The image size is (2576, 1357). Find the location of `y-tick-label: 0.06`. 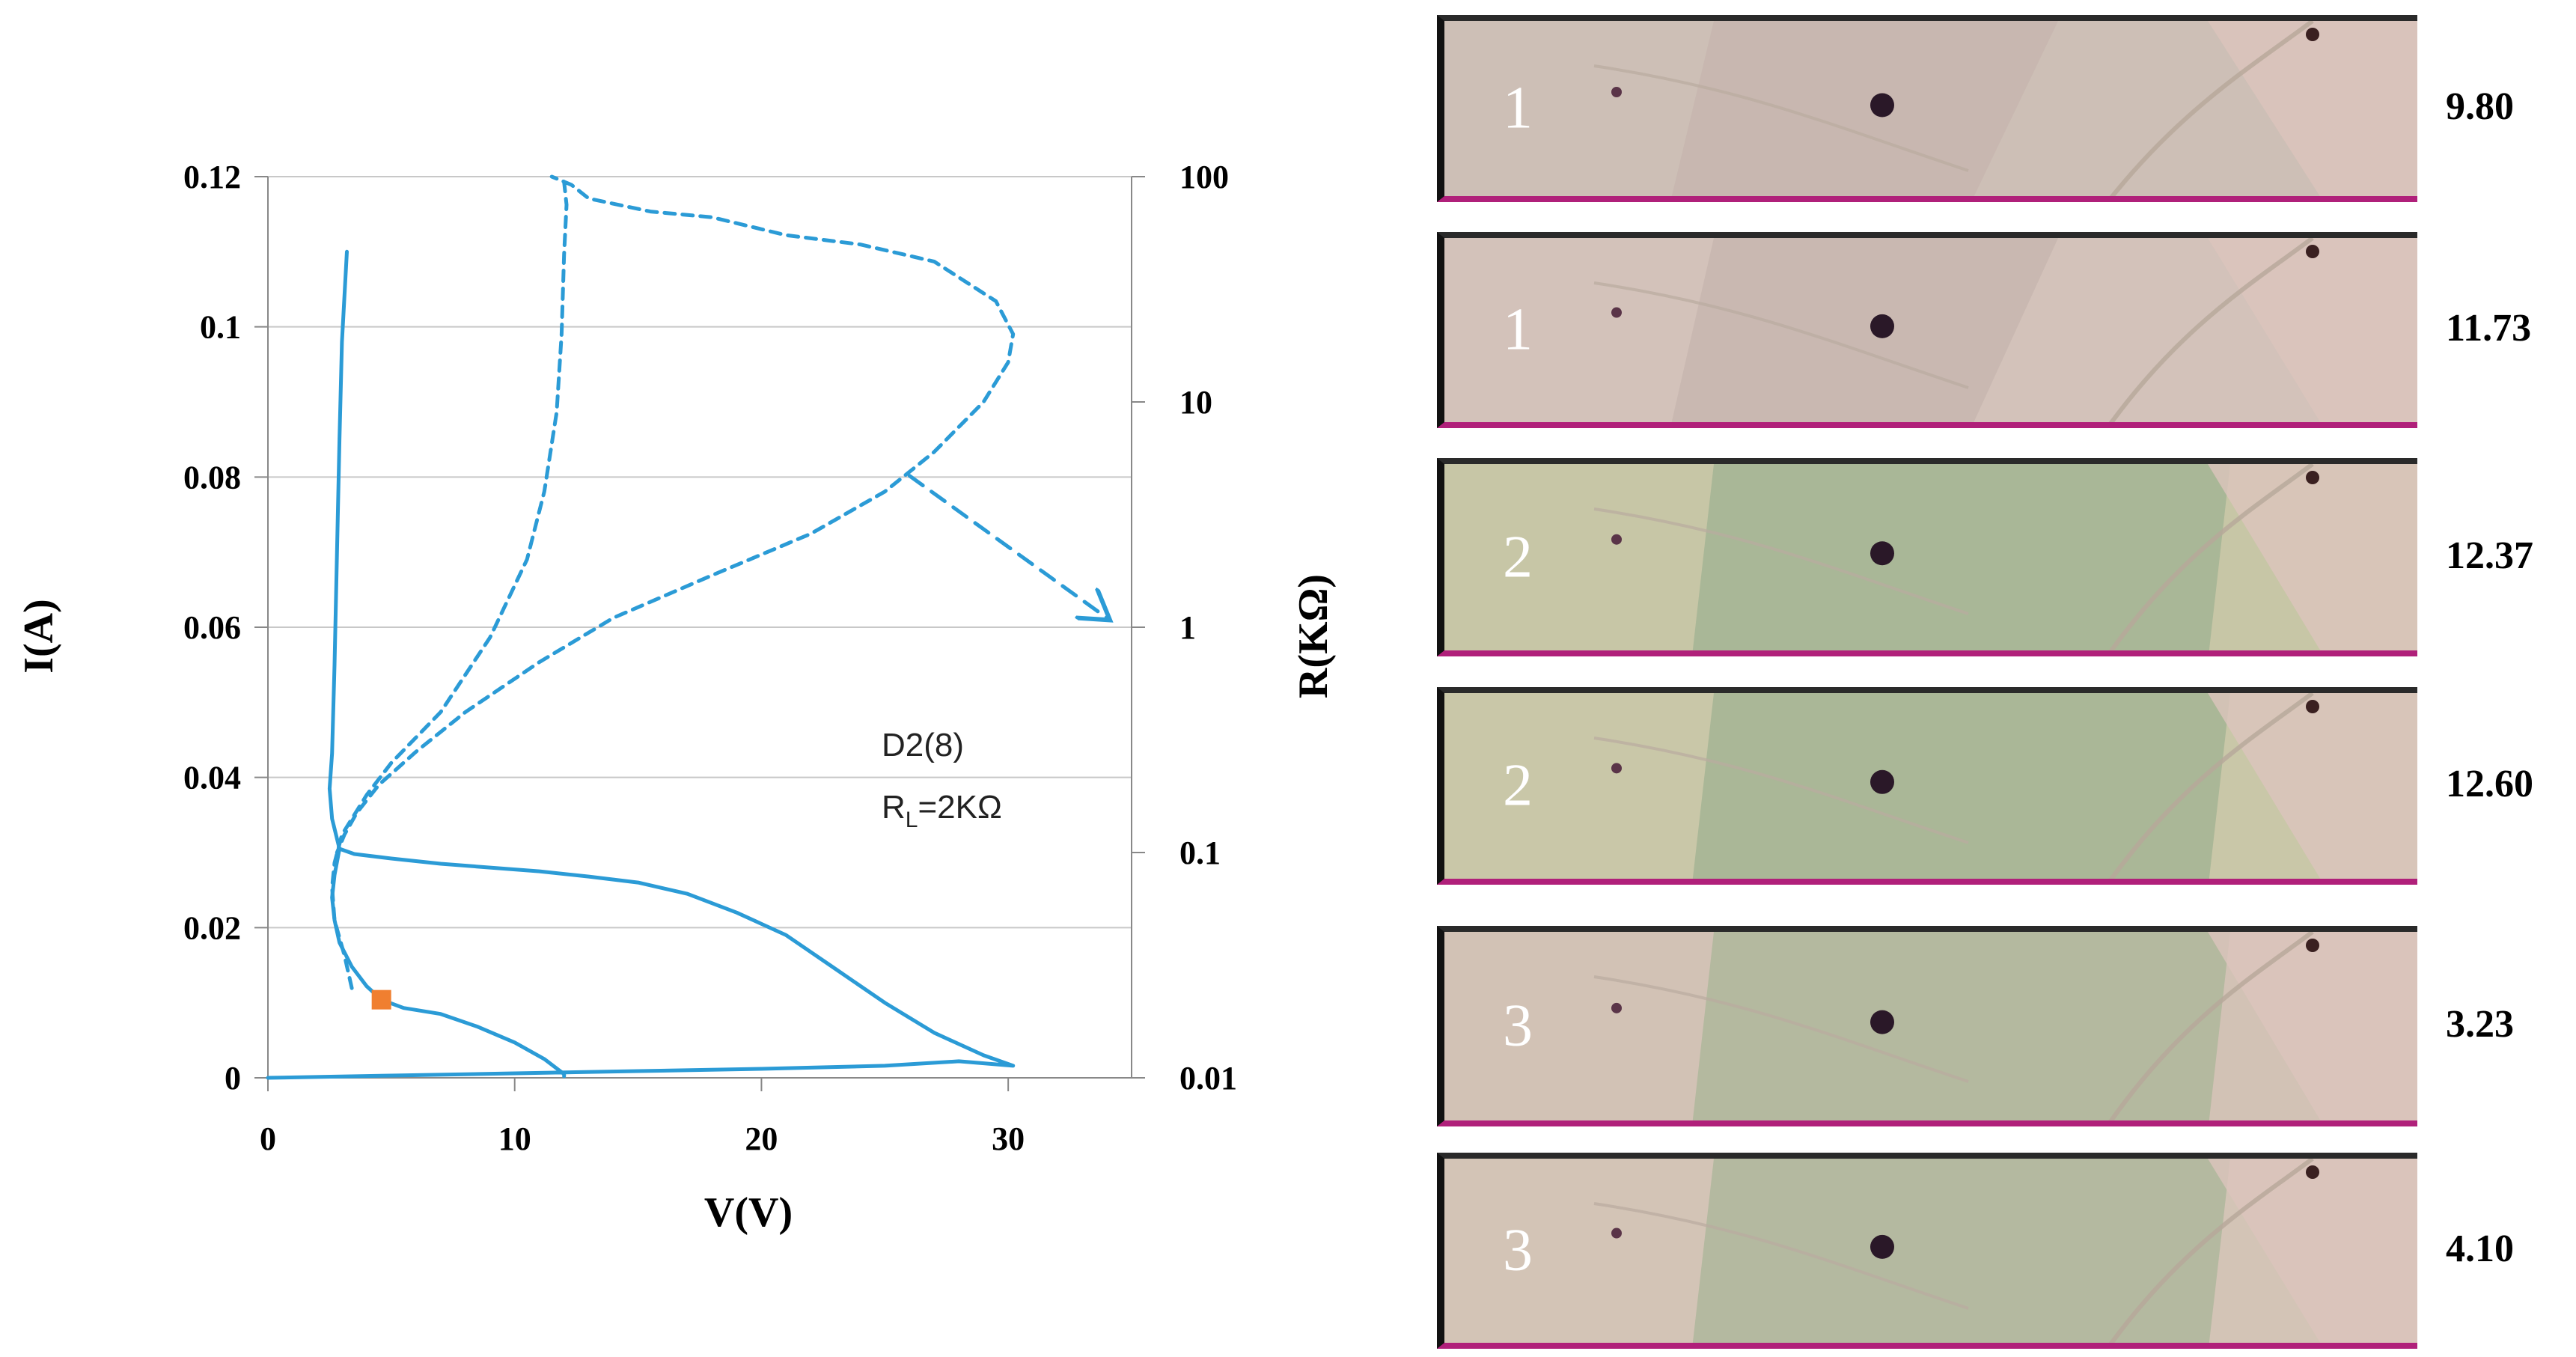

y-tick-label: 0.06 is located at coordinates (212, 627).